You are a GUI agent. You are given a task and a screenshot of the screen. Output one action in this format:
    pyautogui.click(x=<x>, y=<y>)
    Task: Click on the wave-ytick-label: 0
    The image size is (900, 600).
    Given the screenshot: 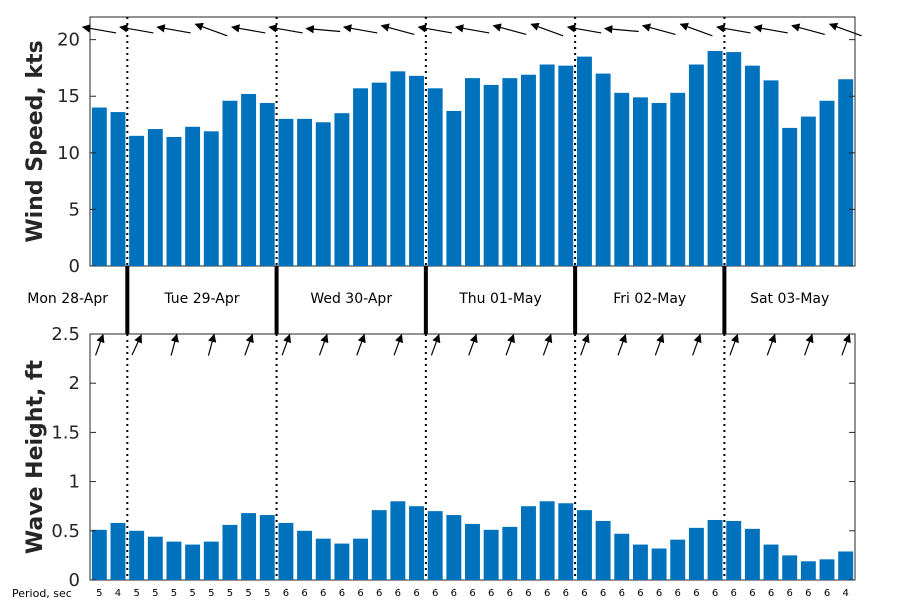 What is the action you would take?
    pyautogui.click(x=74, y=580)
    